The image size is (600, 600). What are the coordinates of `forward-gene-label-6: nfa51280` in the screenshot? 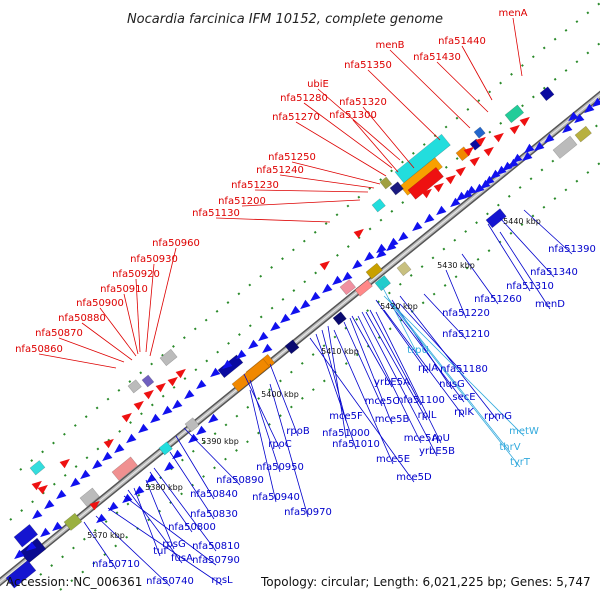 It's located at (304, 98).